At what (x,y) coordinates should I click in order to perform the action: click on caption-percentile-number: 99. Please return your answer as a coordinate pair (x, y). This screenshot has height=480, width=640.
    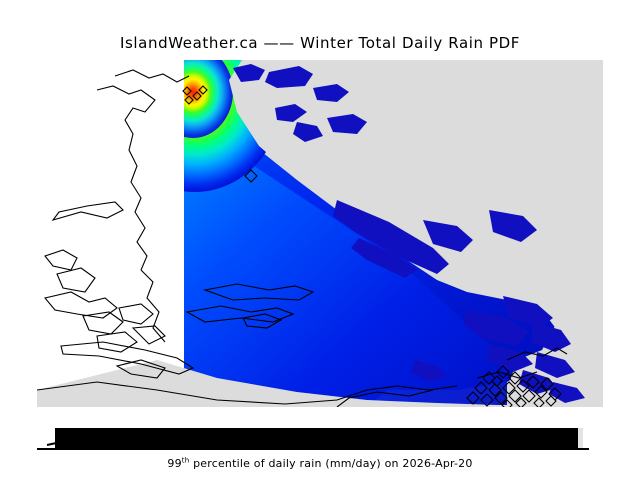
    Looking at the image, I should click on (174, 463).